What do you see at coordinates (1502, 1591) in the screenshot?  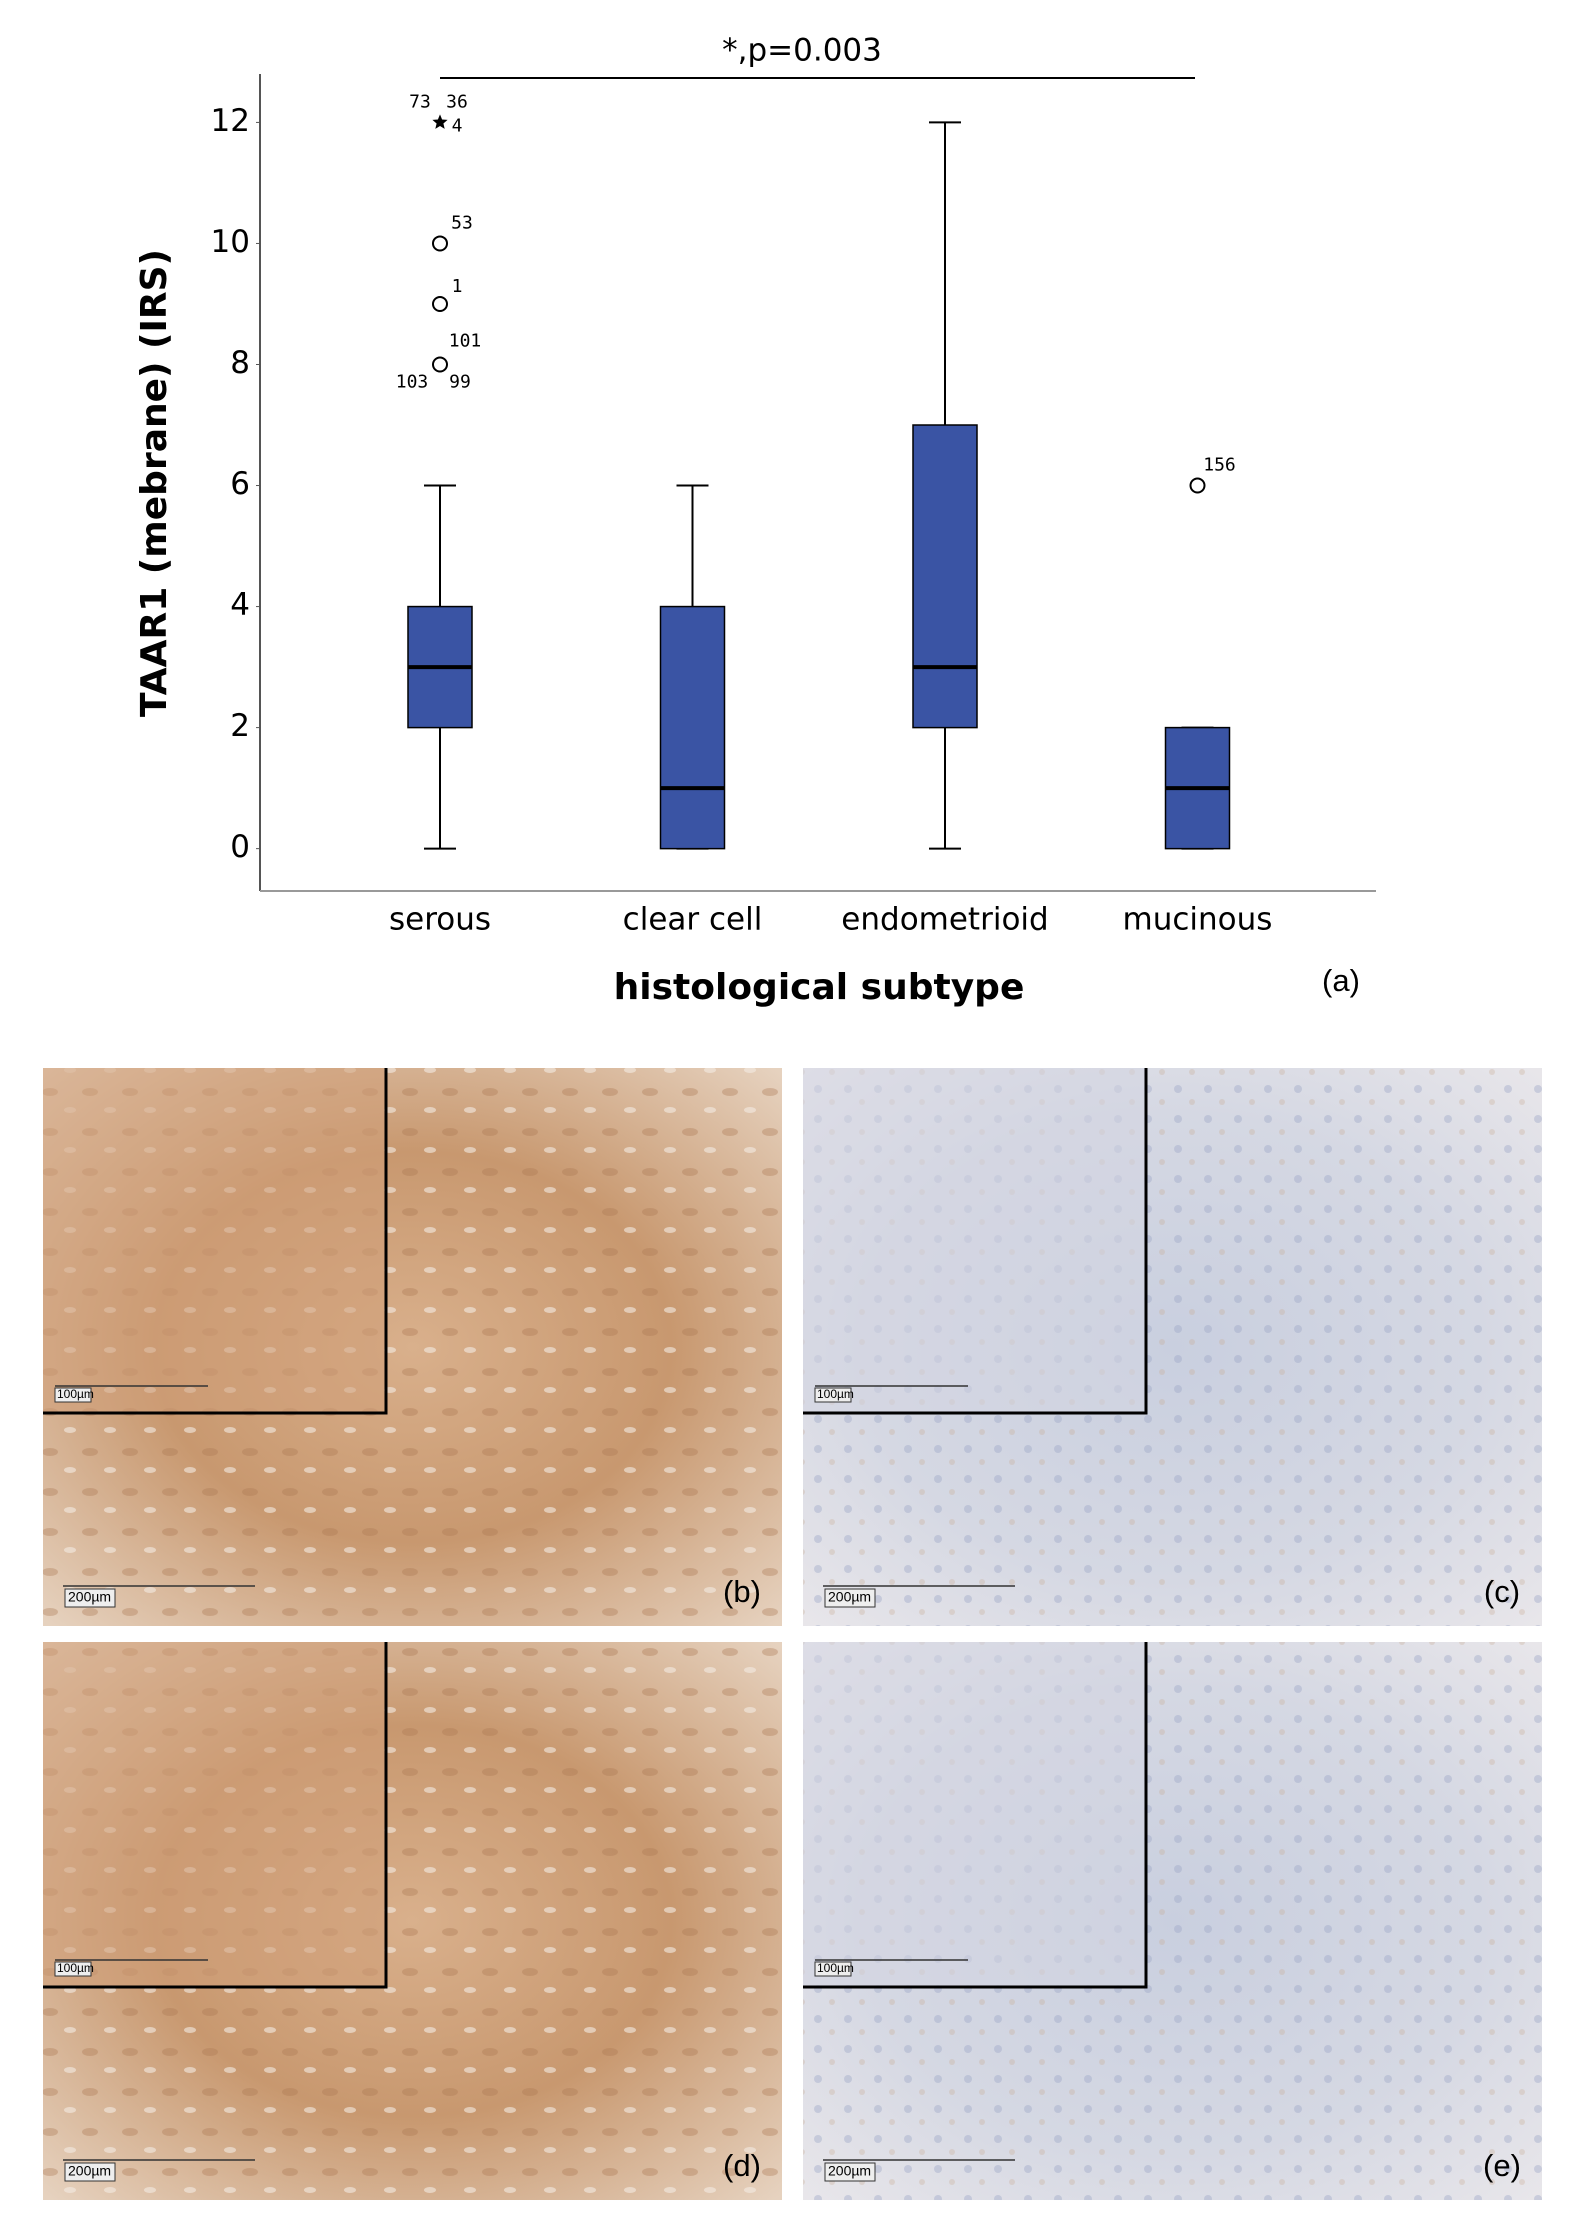 I see `panel-label: (c)` at bounding box center [1502, 1591].